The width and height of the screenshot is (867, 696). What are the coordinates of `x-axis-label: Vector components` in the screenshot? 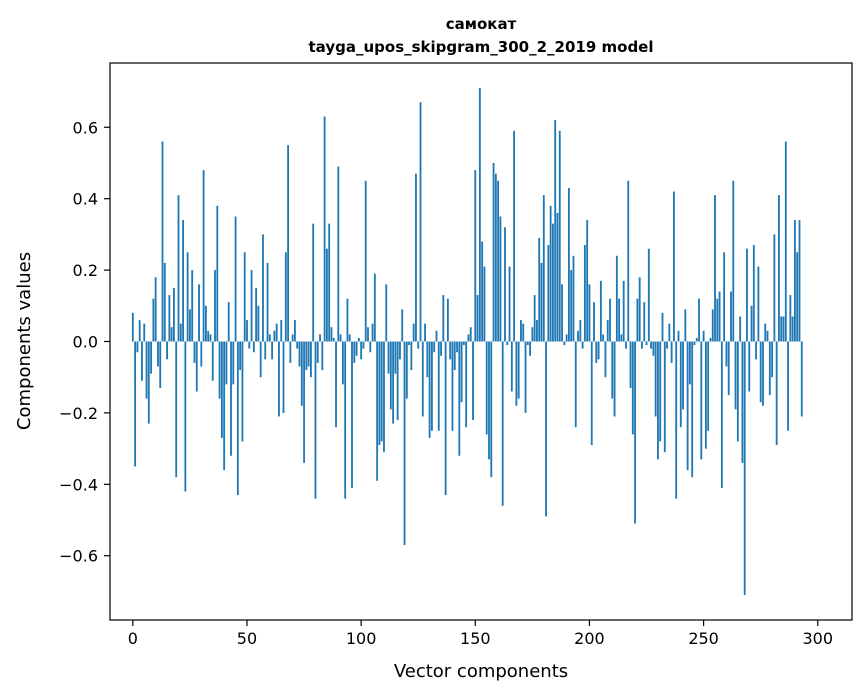 It's located at (481, 671).